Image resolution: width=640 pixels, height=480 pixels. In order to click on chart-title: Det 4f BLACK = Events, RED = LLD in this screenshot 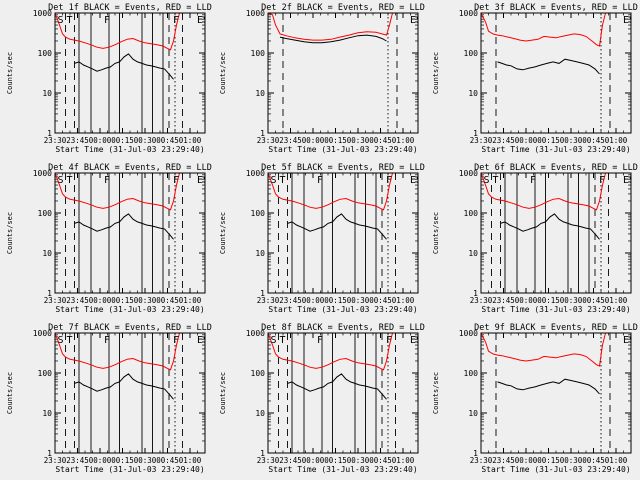, I will do `click(130, 168)`.